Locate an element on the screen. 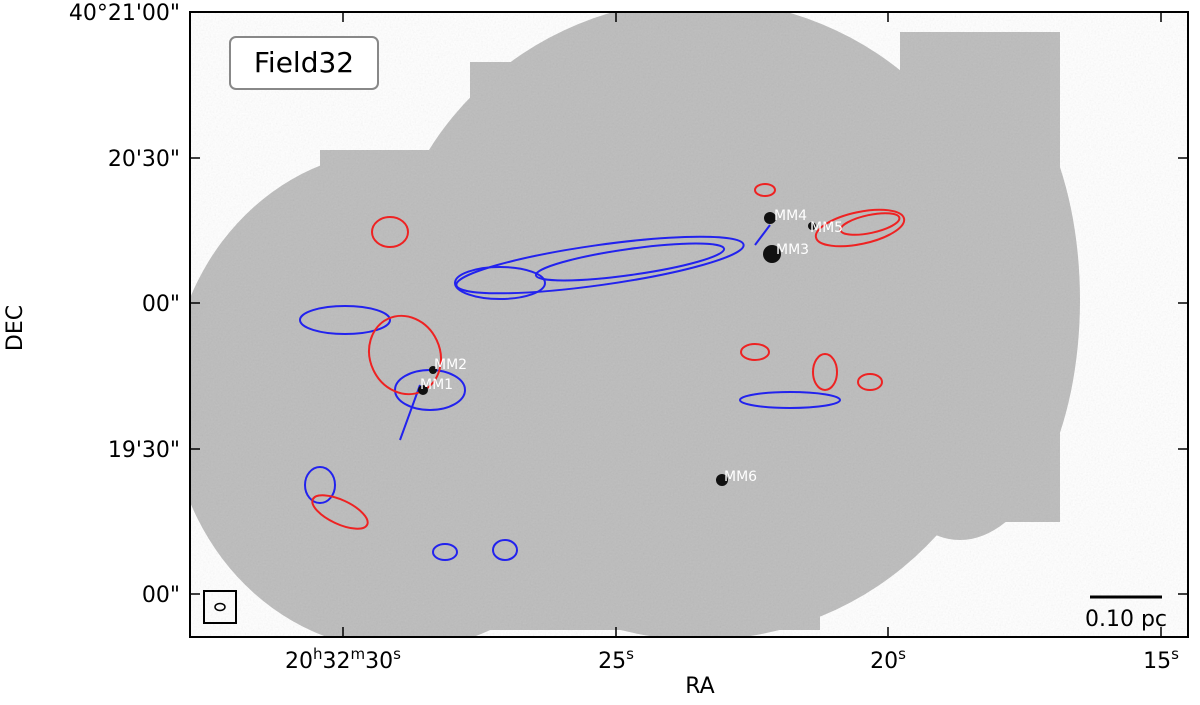 This screenshot has width=1200, height=705. field-label: Field32 is located at coordinates (304, 62).